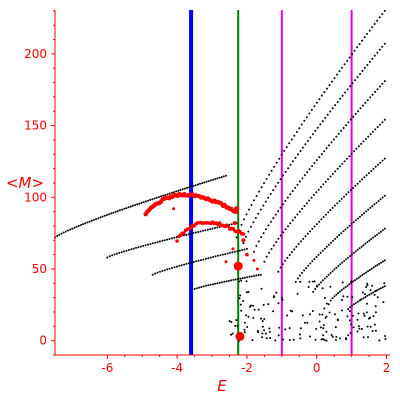  What do you see at coordinates (25, 183) in the screenshot?
I see `y-axis-title: <M>` at bounding box center [25, 183].